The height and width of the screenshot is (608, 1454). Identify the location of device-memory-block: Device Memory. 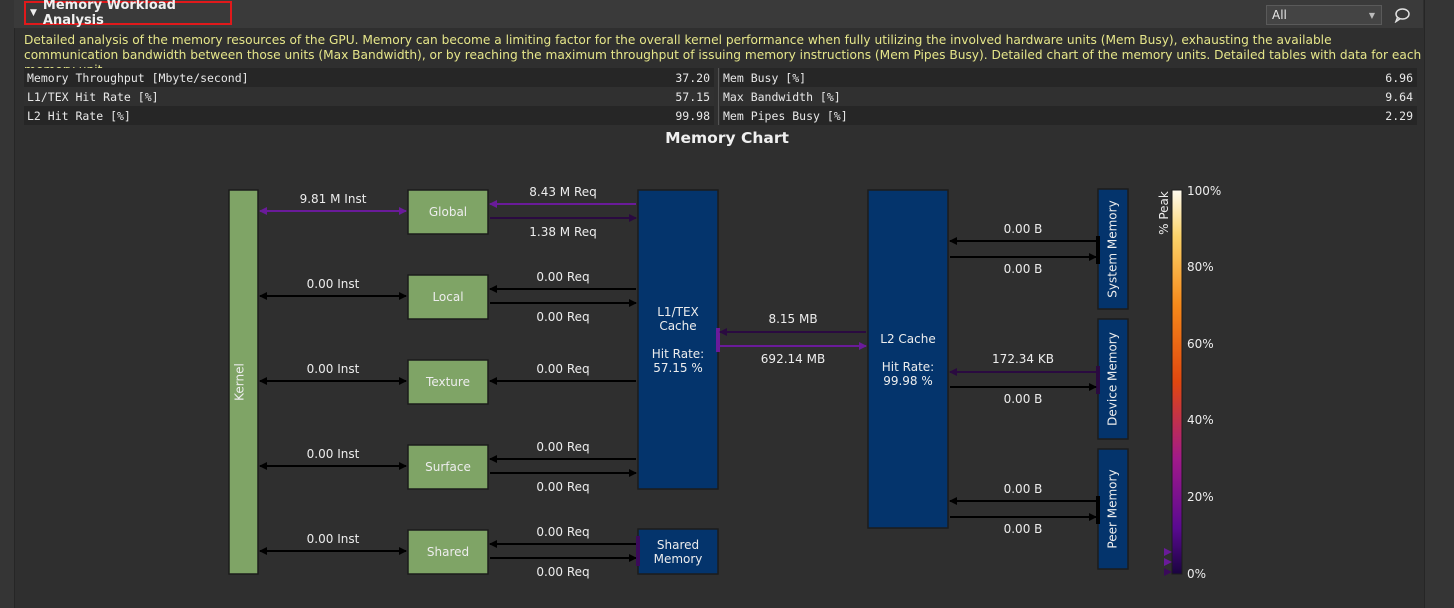
(1113, 379).